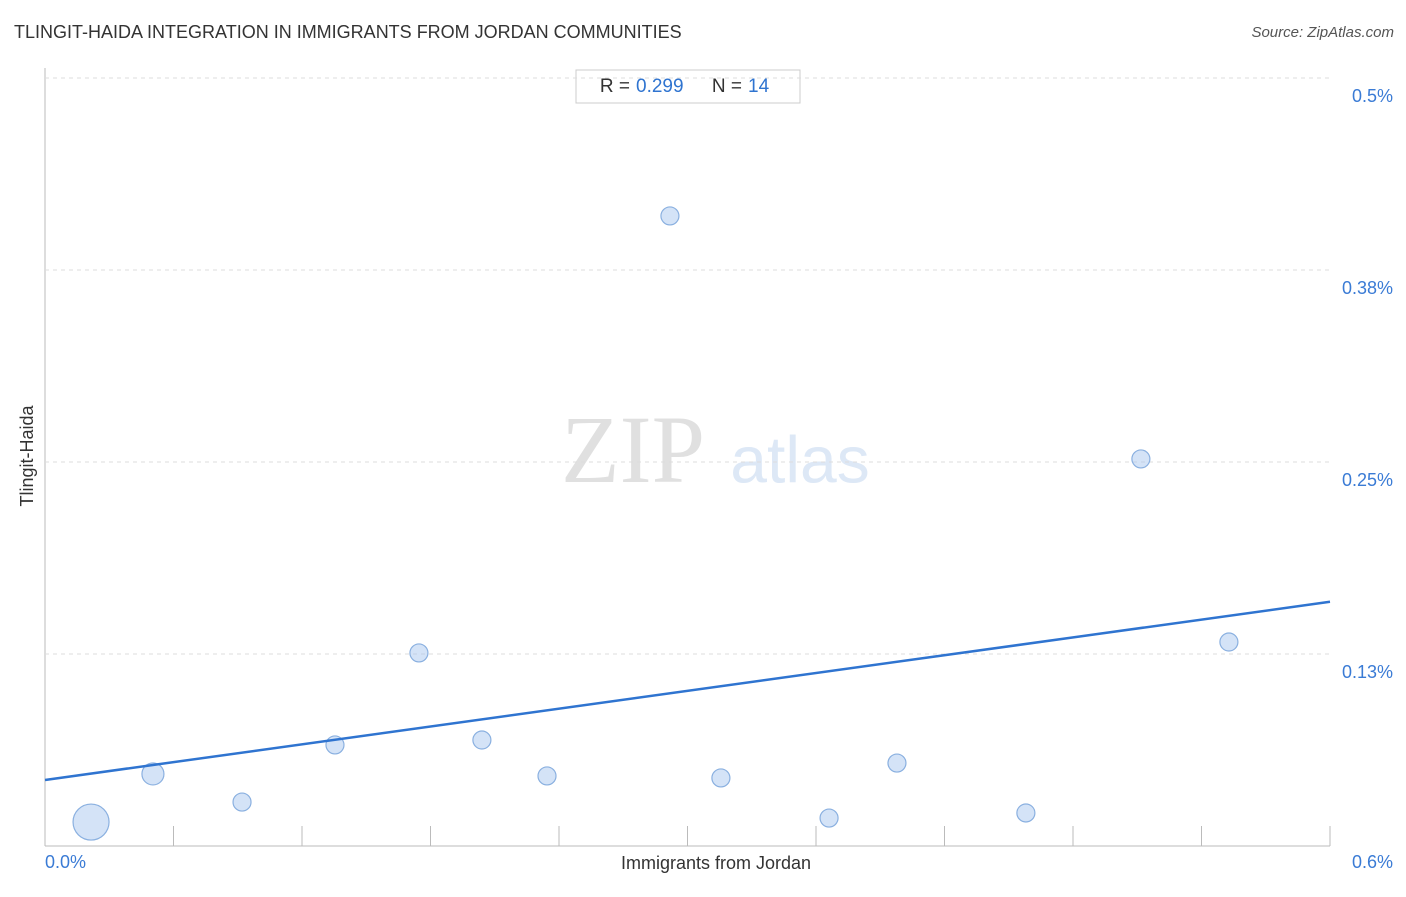  What do you see at coordinates (27, 455) in the screenshot?
I see `y-axis-label: Tlingit-Haida` at bounding box center [27, 455].